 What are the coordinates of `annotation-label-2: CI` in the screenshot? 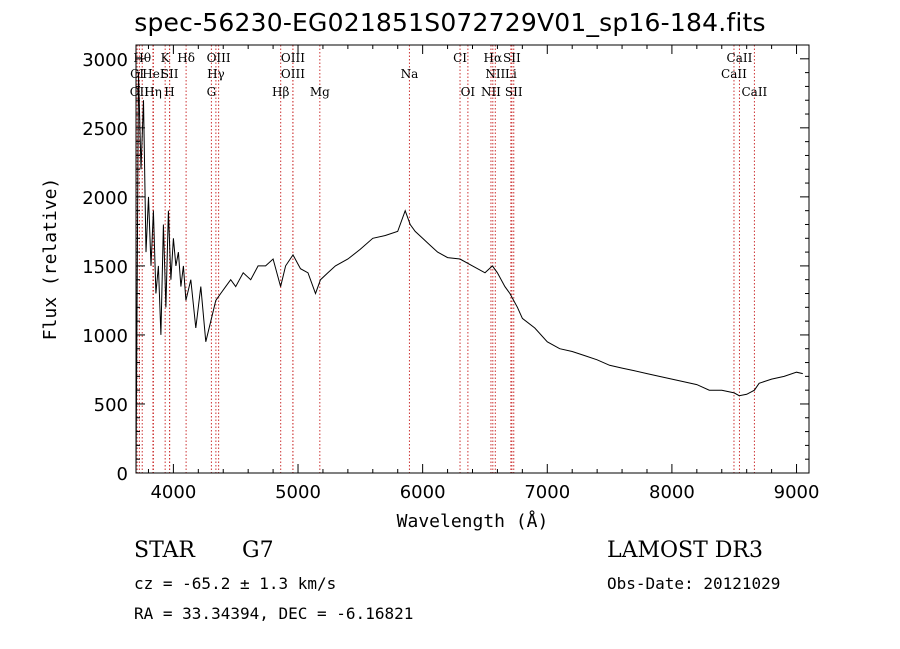 It's located at (137, 74).